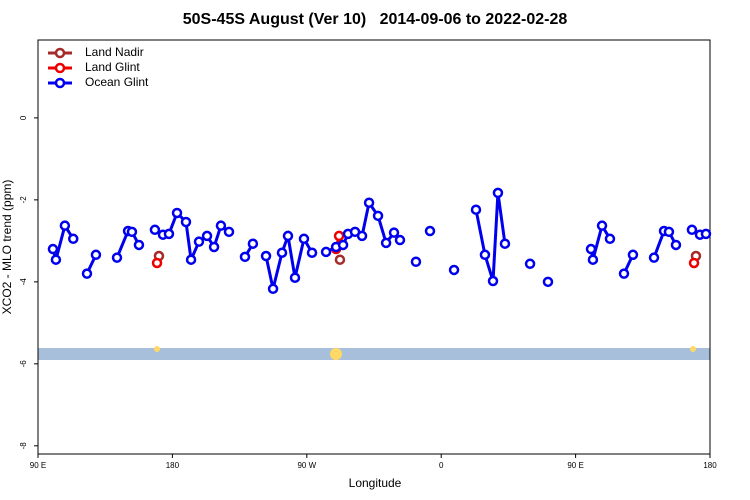  I want to click on x-tick-label: 90 W, so click(306, 465).